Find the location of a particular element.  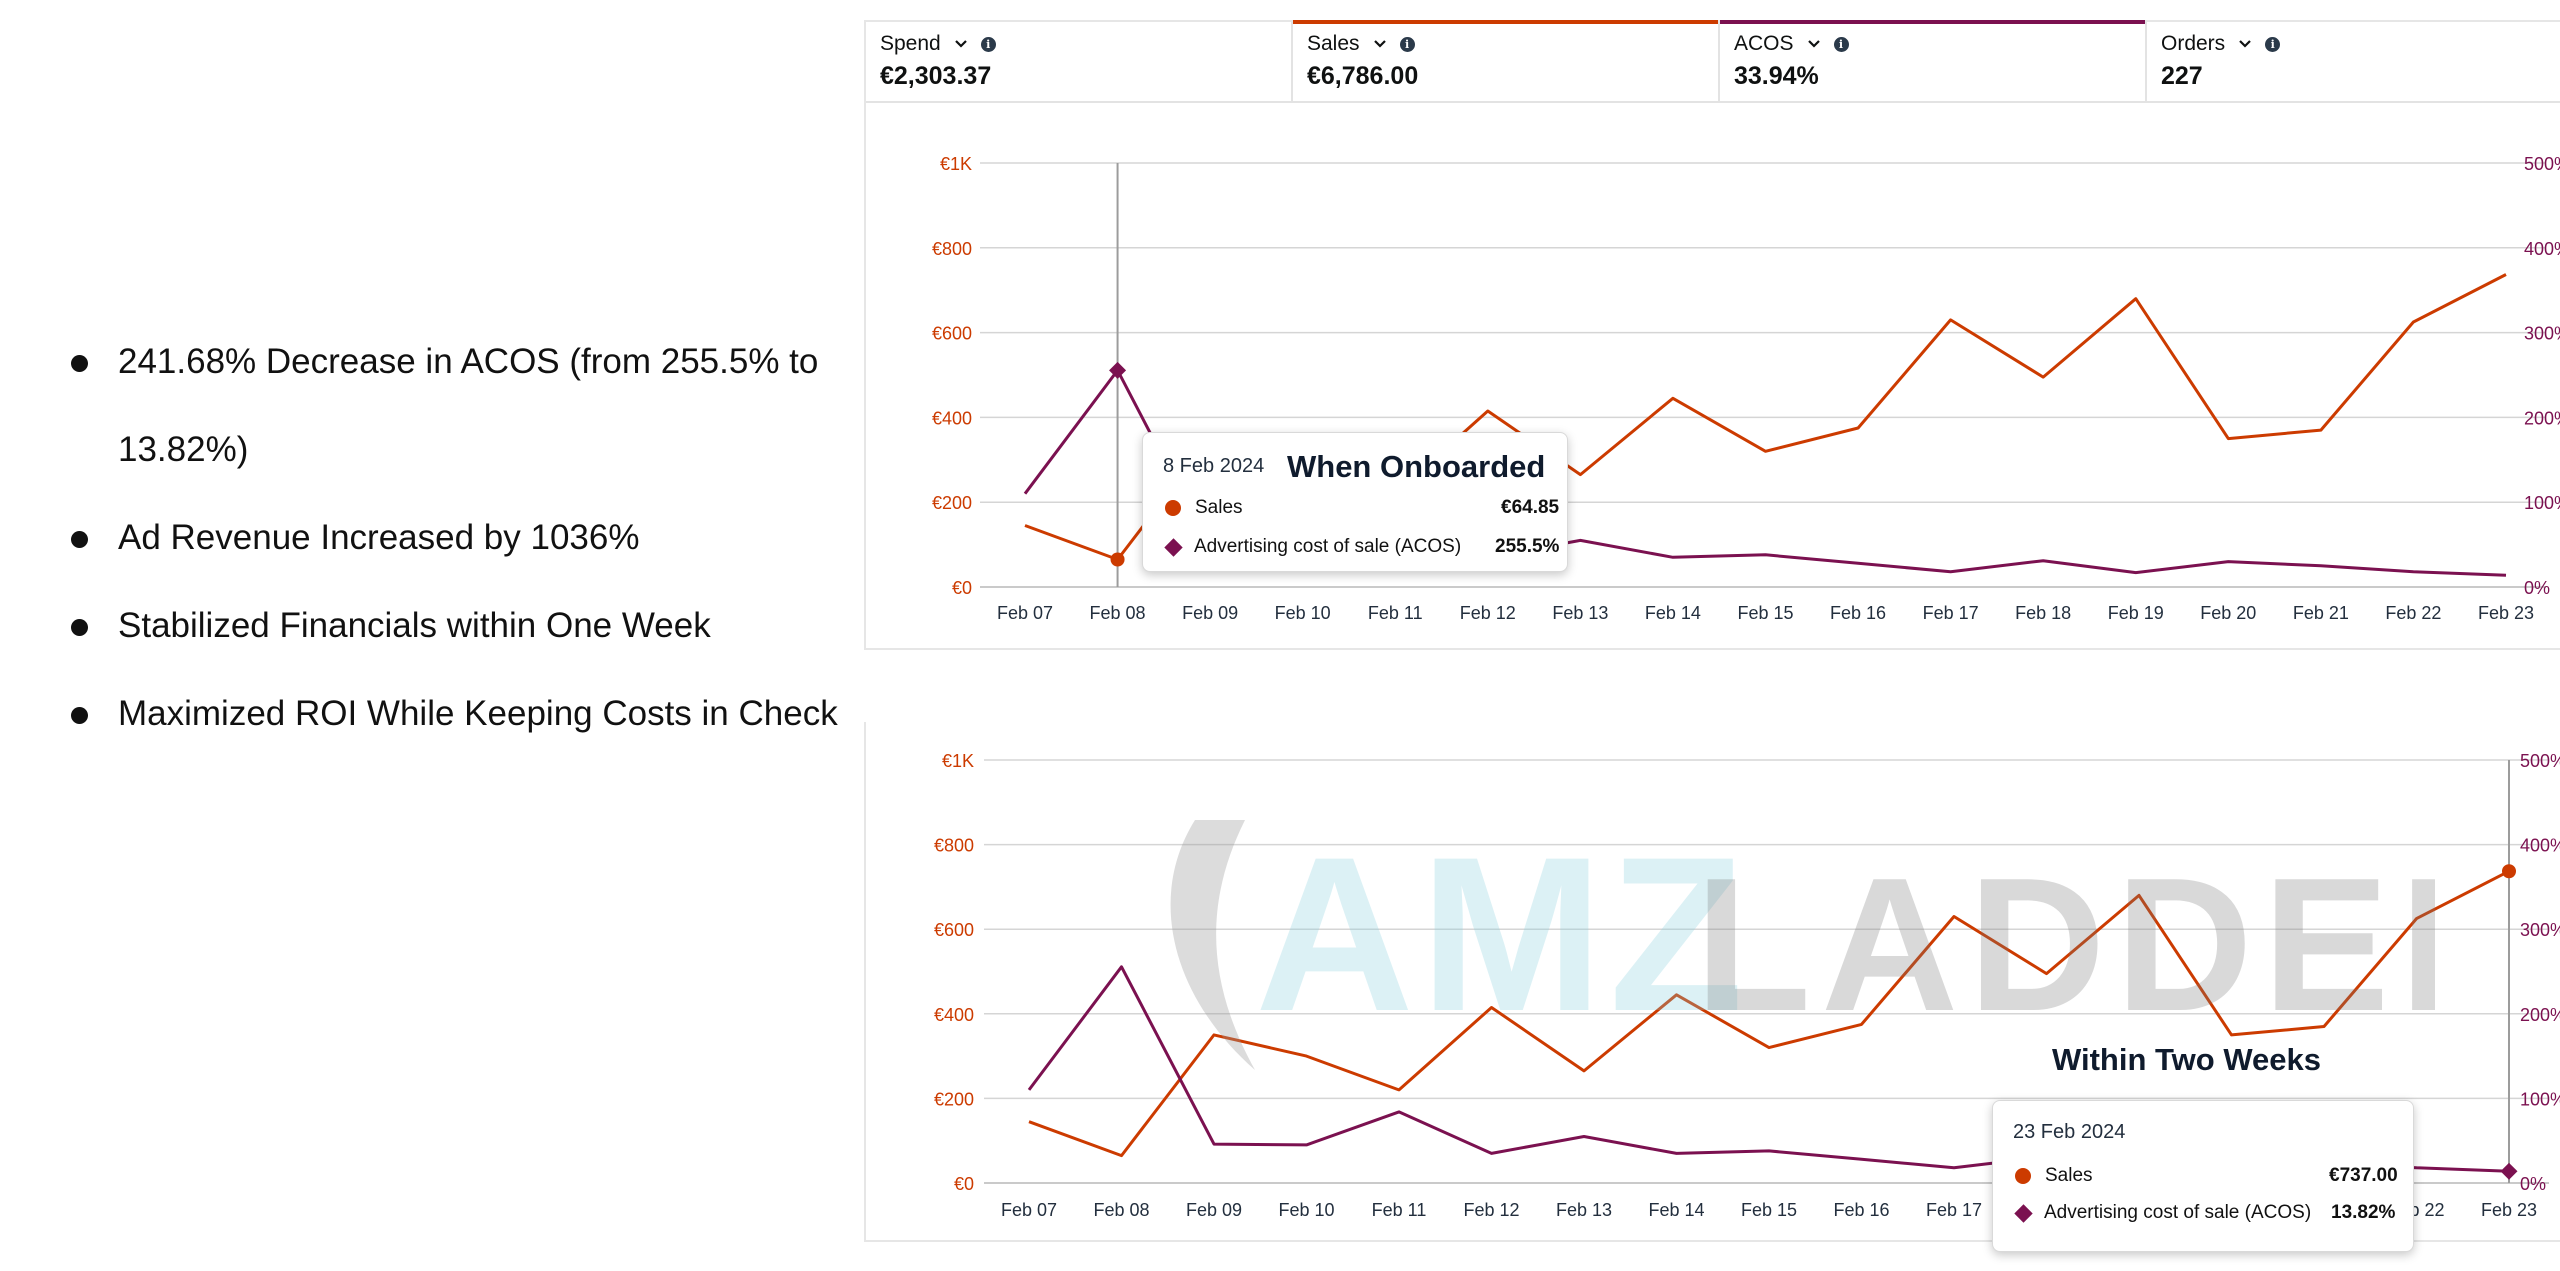

tooltip-value: €64.85 is located at coordinates (1530, 507).